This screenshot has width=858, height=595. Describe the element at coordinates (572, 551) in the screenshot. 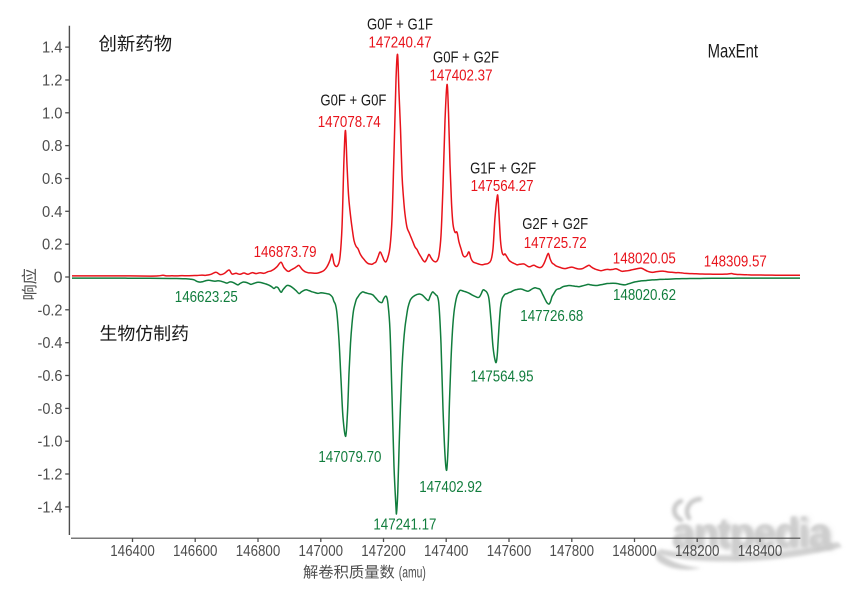

I see `svg-text: 147800` at that location.